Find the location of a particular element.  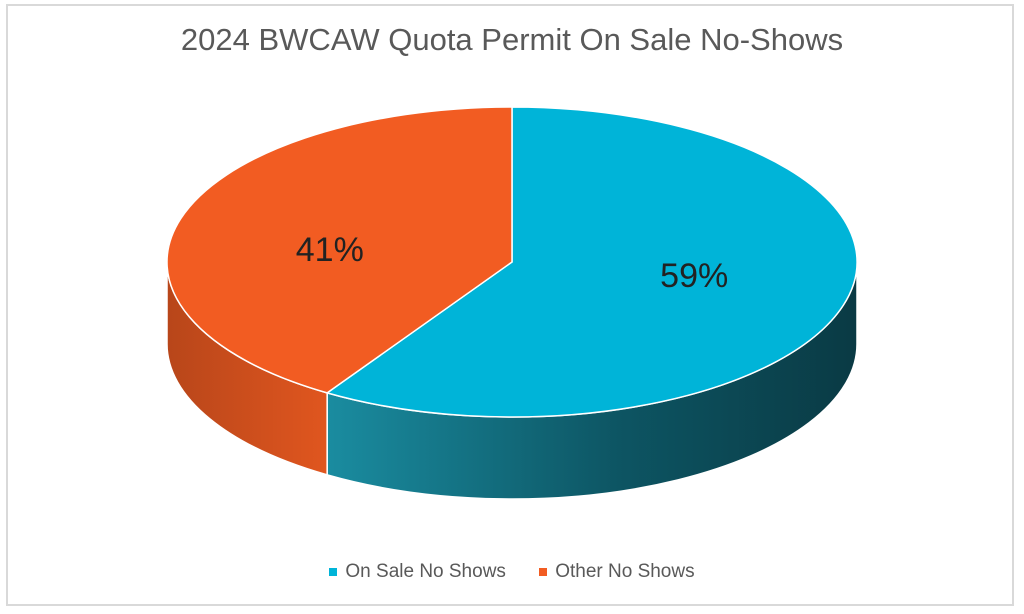

legend-label-other: Other No Shows is located at coordinates (625, 571).